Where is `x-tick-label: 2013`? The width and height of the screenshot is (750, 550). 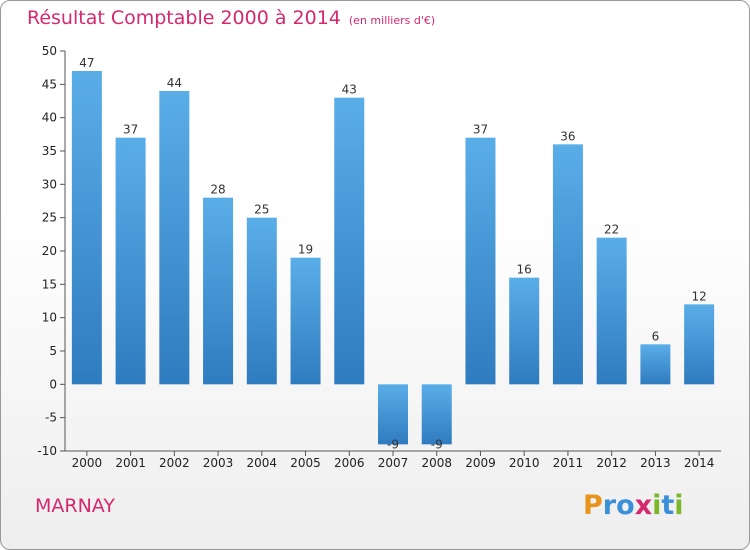
x-tick-label: 2013 is located at coordinates (655, 463).